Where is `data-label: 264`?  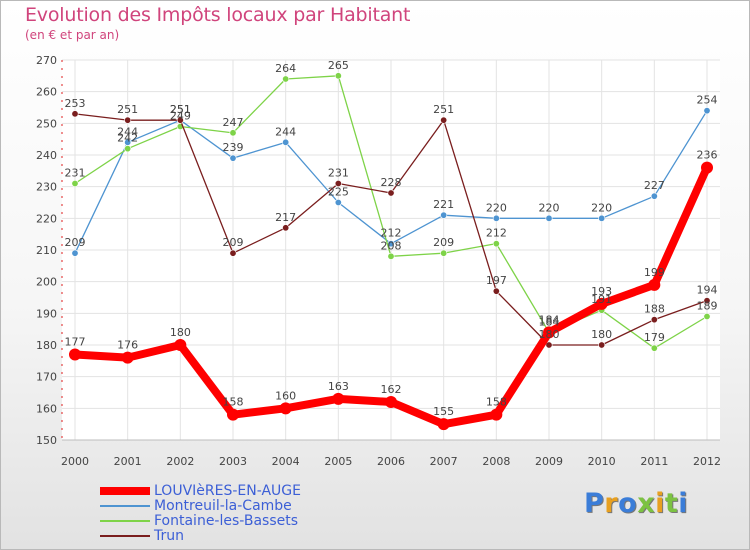
data-label: 264 is located at coordinates (285, 68).